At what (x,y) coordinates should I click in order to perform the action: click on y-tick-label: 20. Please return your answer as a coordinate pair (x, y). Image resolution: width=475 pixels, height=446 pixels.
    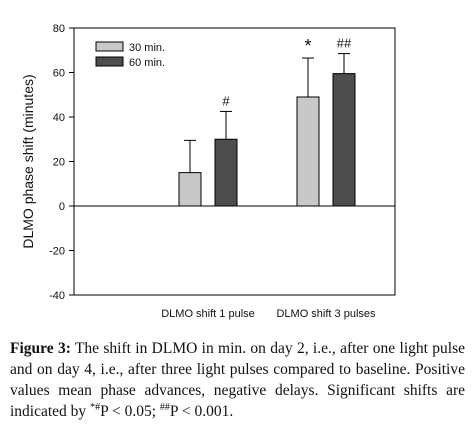
    Looking at the image, I should click on (59, 163).